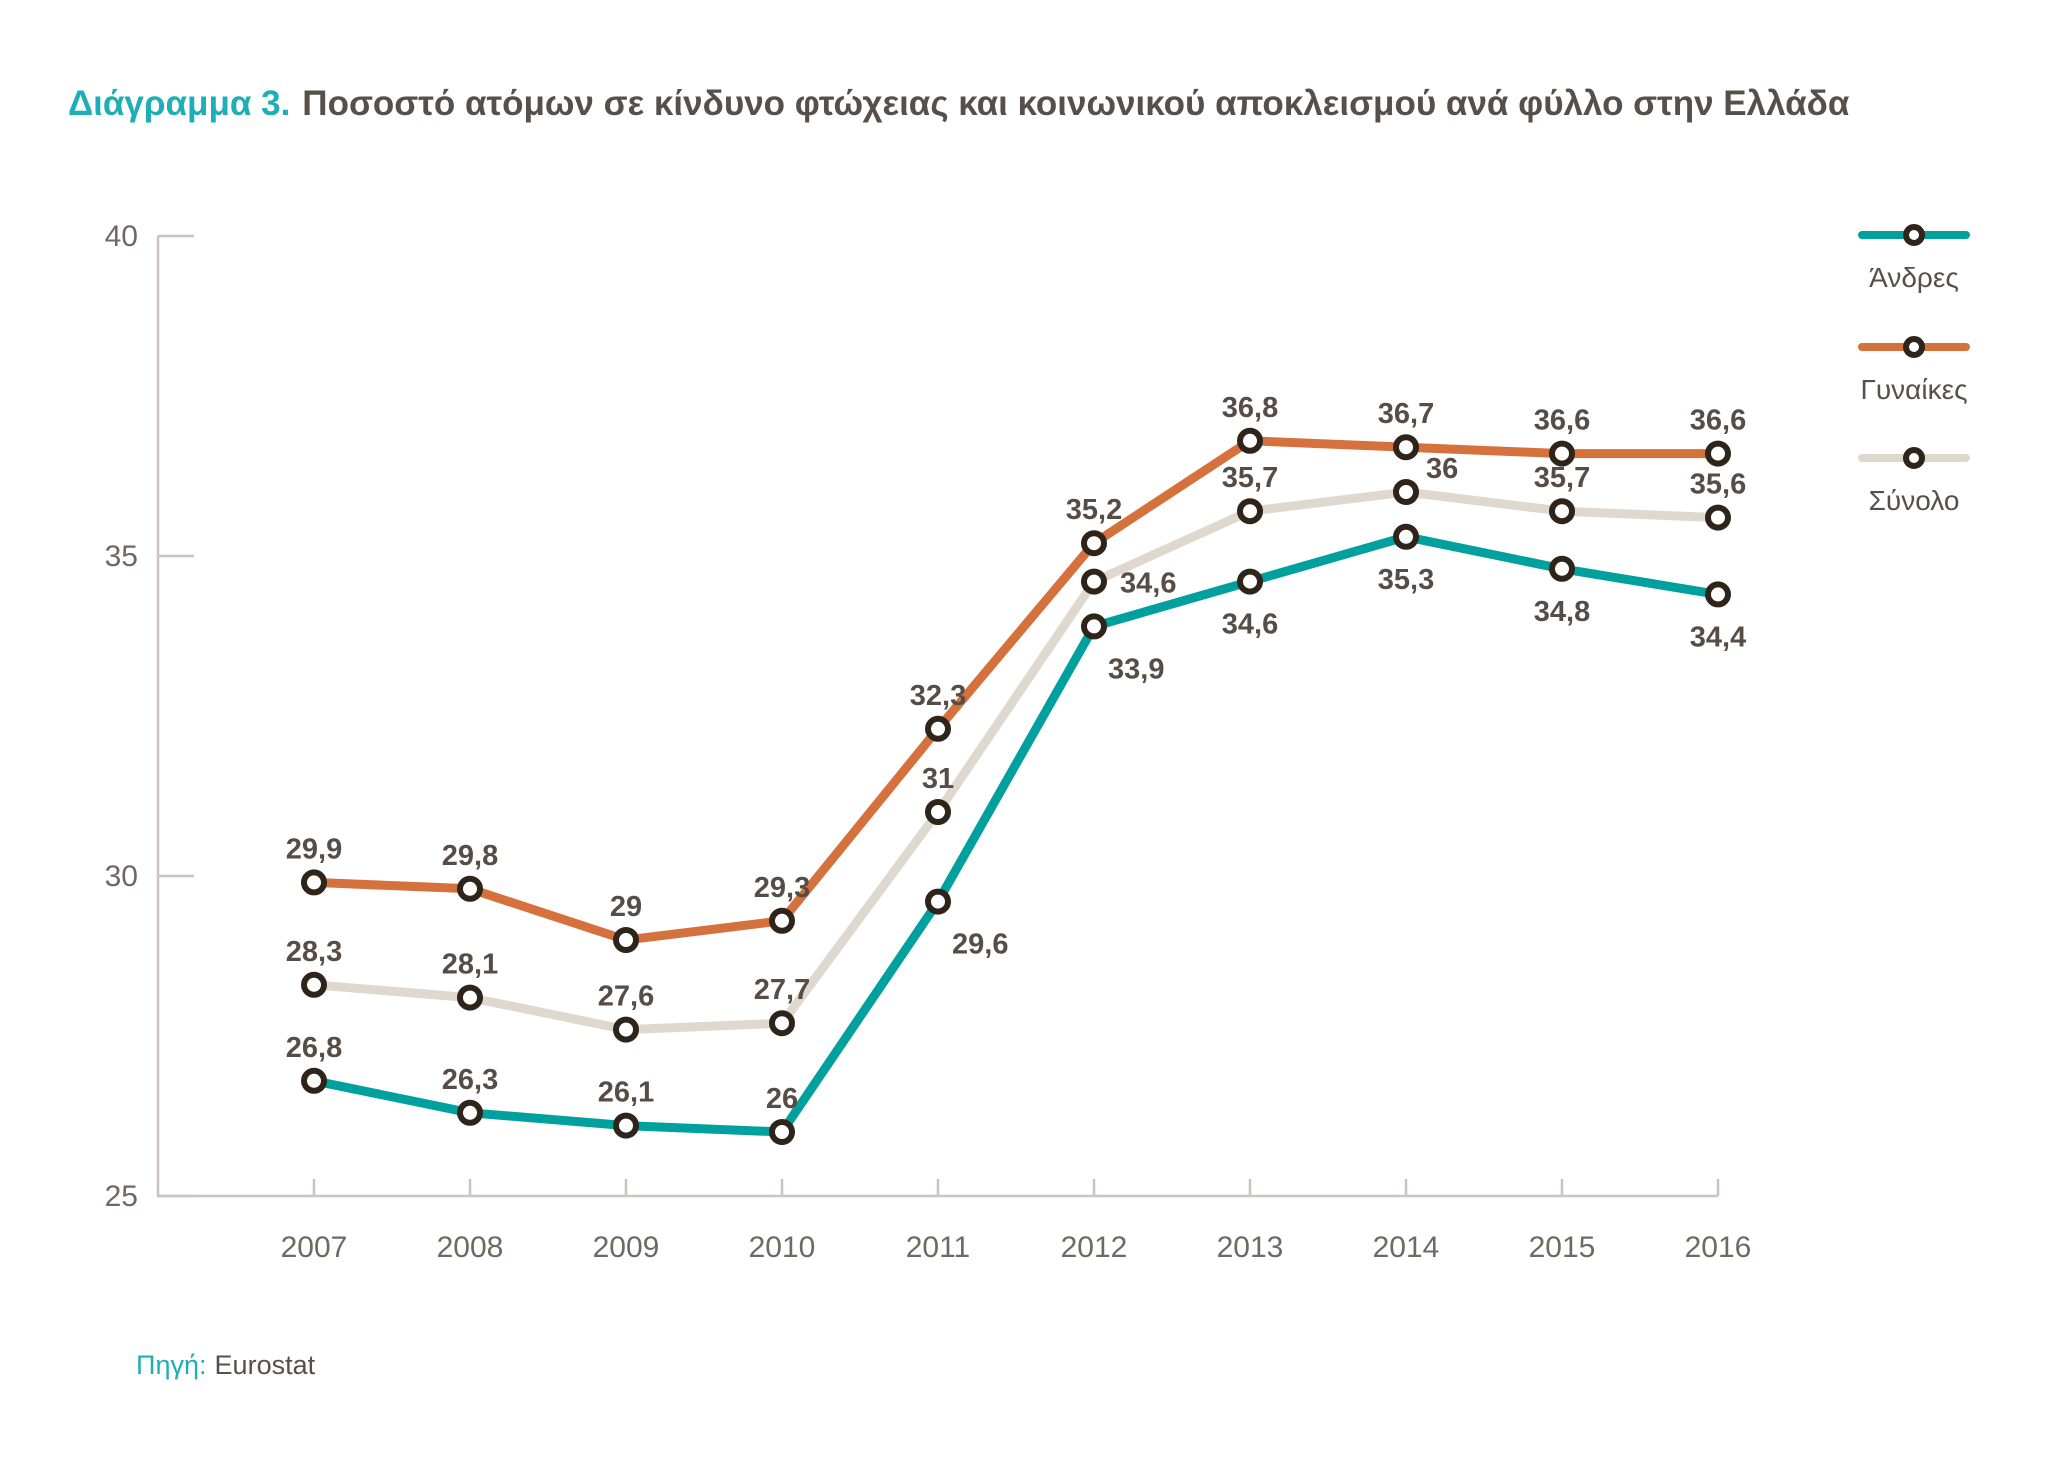  Describe the element at coordinates (782, 1247) in the screenshot. I see `x-axis-tick-label: 2010` at that location.